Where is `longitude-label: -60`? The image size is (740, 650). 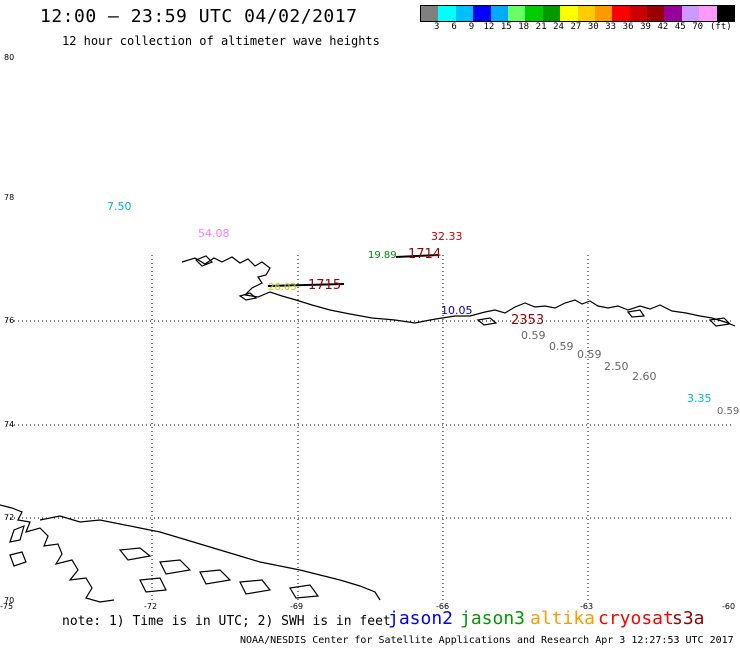 longitude-label: -60 is located at coordinates (728, 606).